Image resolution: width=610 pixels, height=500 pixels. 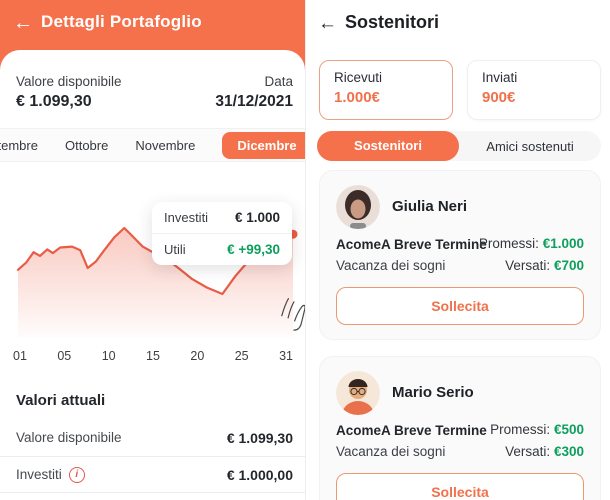 I want to click on row-label: Valore disponibile, so click(x=69, y=437).